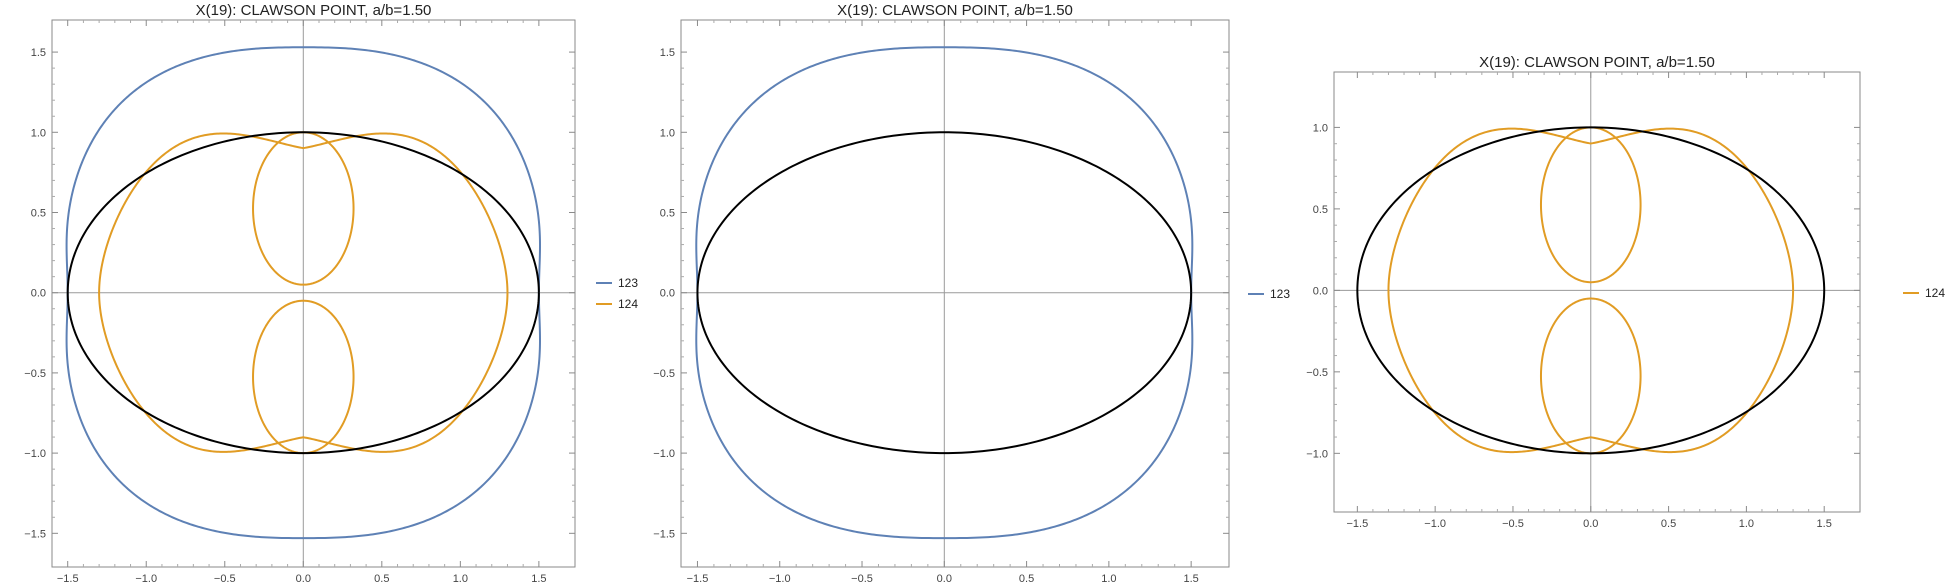 This screenshot has width=1947, height=585. I want to click on curve-group, so click(1591, 290).